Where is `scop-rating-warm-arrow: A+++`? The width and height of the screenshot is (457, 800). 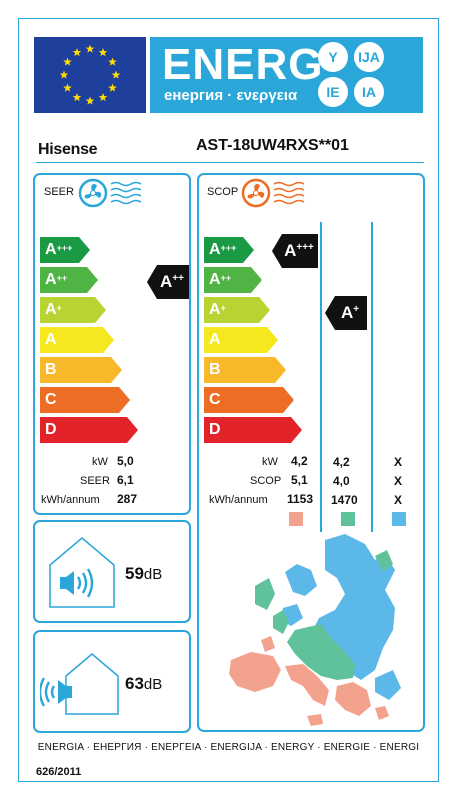 scop-rating-warm-arrow: A+++ is located at coordinates (295, 251).